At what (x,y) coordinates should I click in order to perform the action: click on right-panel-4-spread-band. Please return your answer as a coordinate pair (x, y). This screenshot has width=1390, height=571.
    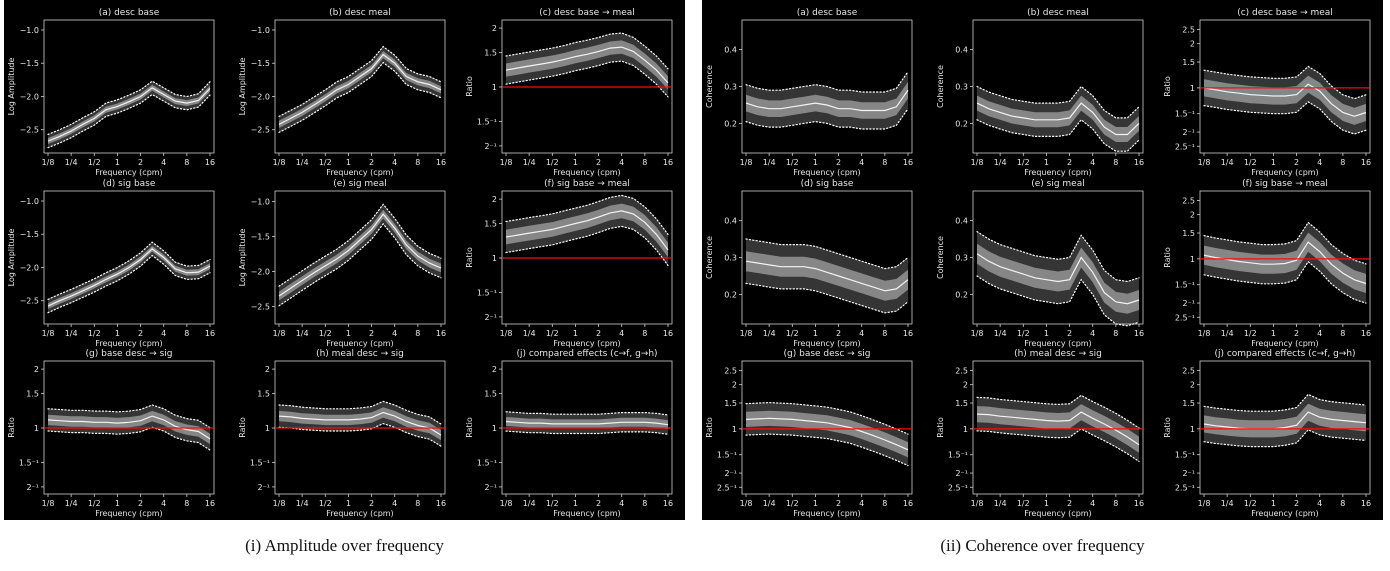
    Looking at the image, I should click on (827, 276).